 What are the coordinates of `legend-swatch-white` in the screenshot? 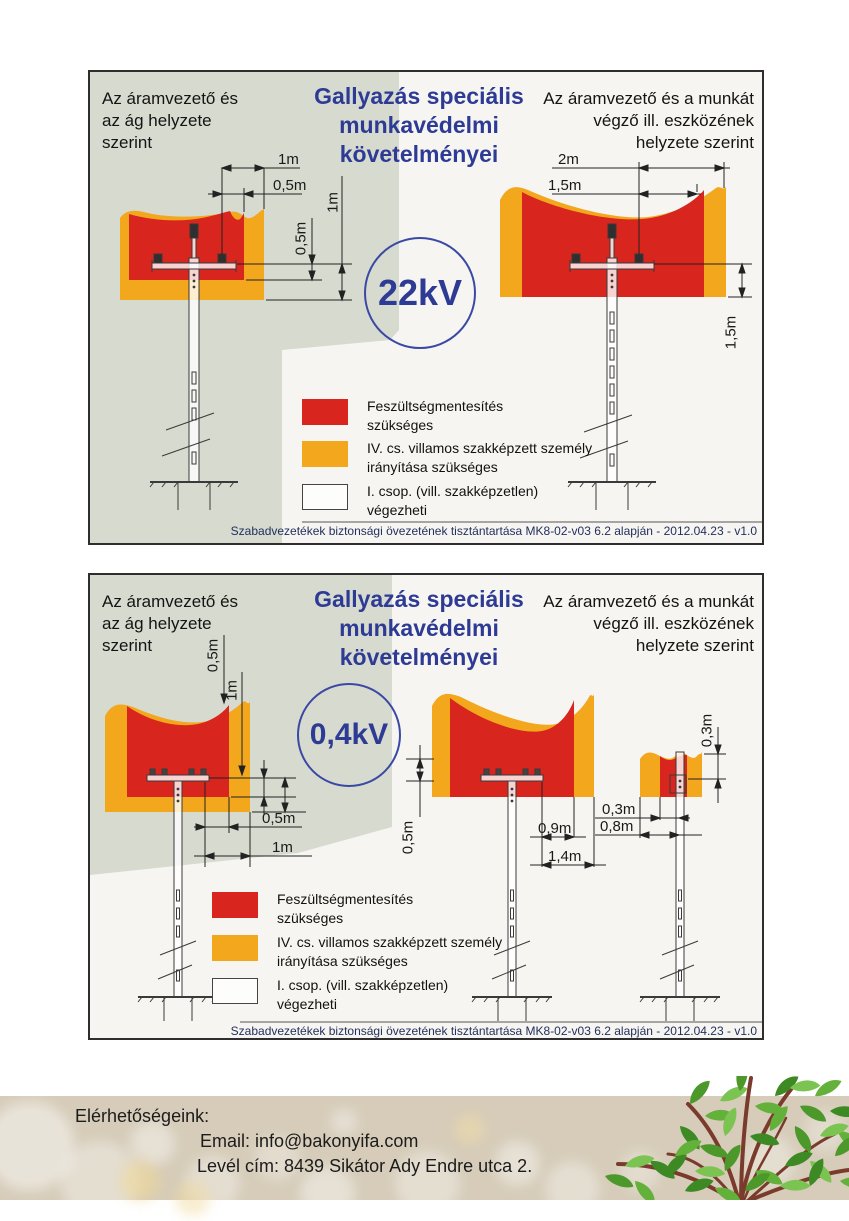 It's located at (325, 497).